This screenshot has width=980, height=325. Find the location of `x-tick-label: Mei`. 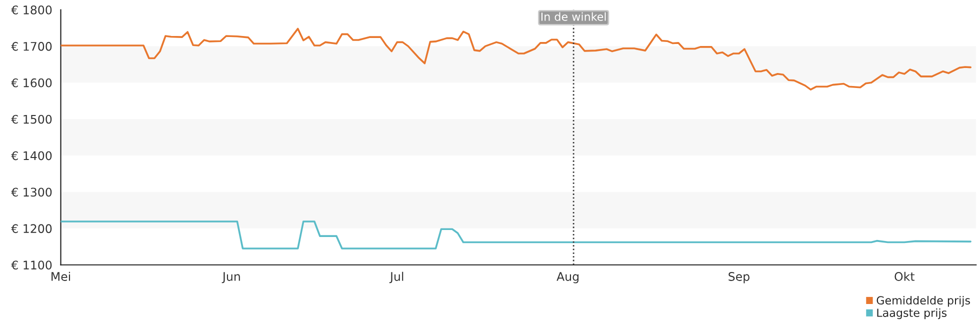

x-tick-label: Mei is located at coordinates (61, 276).